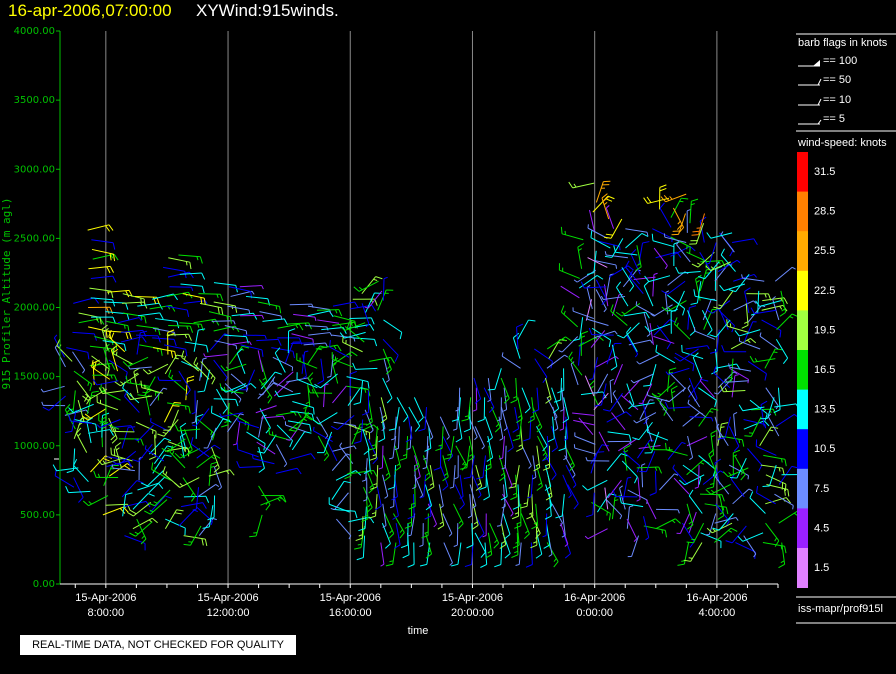 This screenshot has width=896, height=674. What do you see at coordinates (802, 528) in the screenshot?
I see `speed-color-swatch` at bounding box center [802, 528].